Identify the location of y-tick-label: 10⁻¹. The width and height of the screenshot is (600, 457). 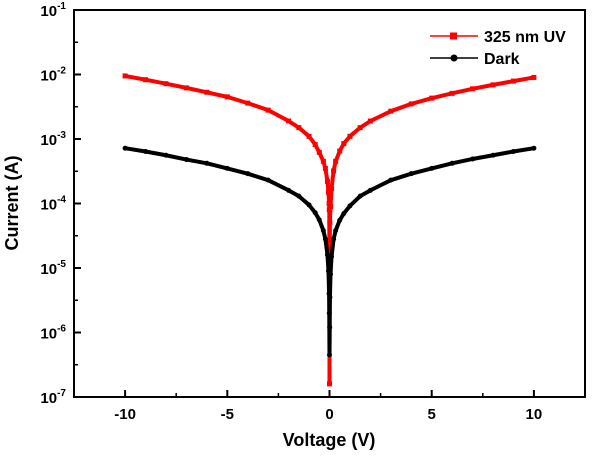
(53, 10).